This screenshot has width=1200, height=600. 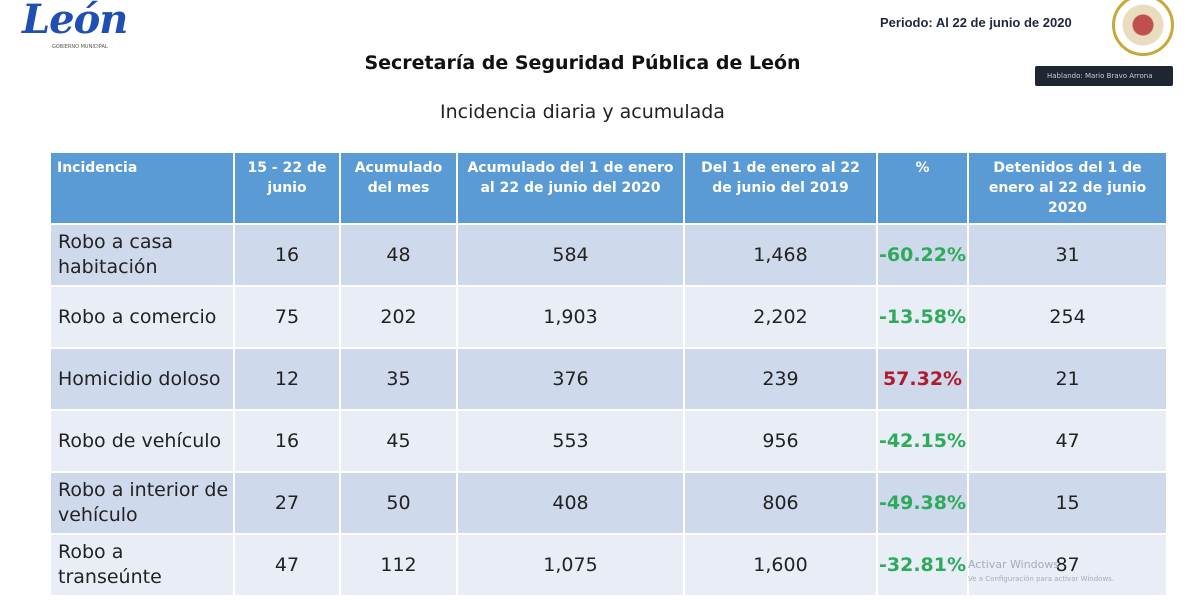 What do you see at coordinates (1104, 76) in the screenshot?
I see `speaker-indicator: Hablando: Mario Bravo Arrona` at bounding box center [1104, 76].